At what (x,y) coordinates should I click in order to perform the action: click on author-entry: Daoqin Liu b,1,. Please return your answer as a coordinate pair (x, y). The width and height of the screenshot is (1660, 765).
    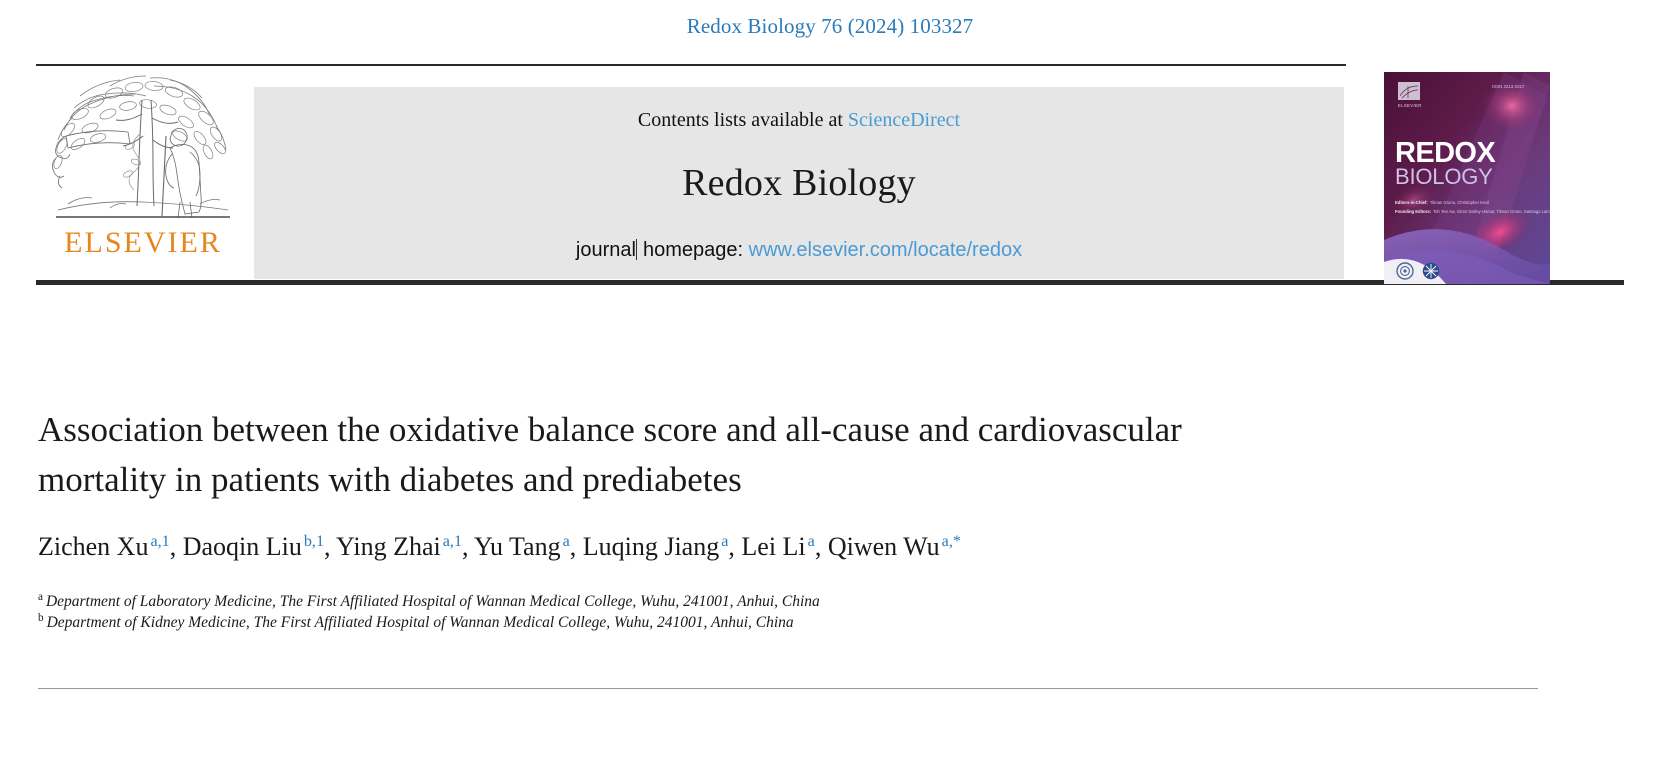
    Looking at the image, I should click on (259, 546).